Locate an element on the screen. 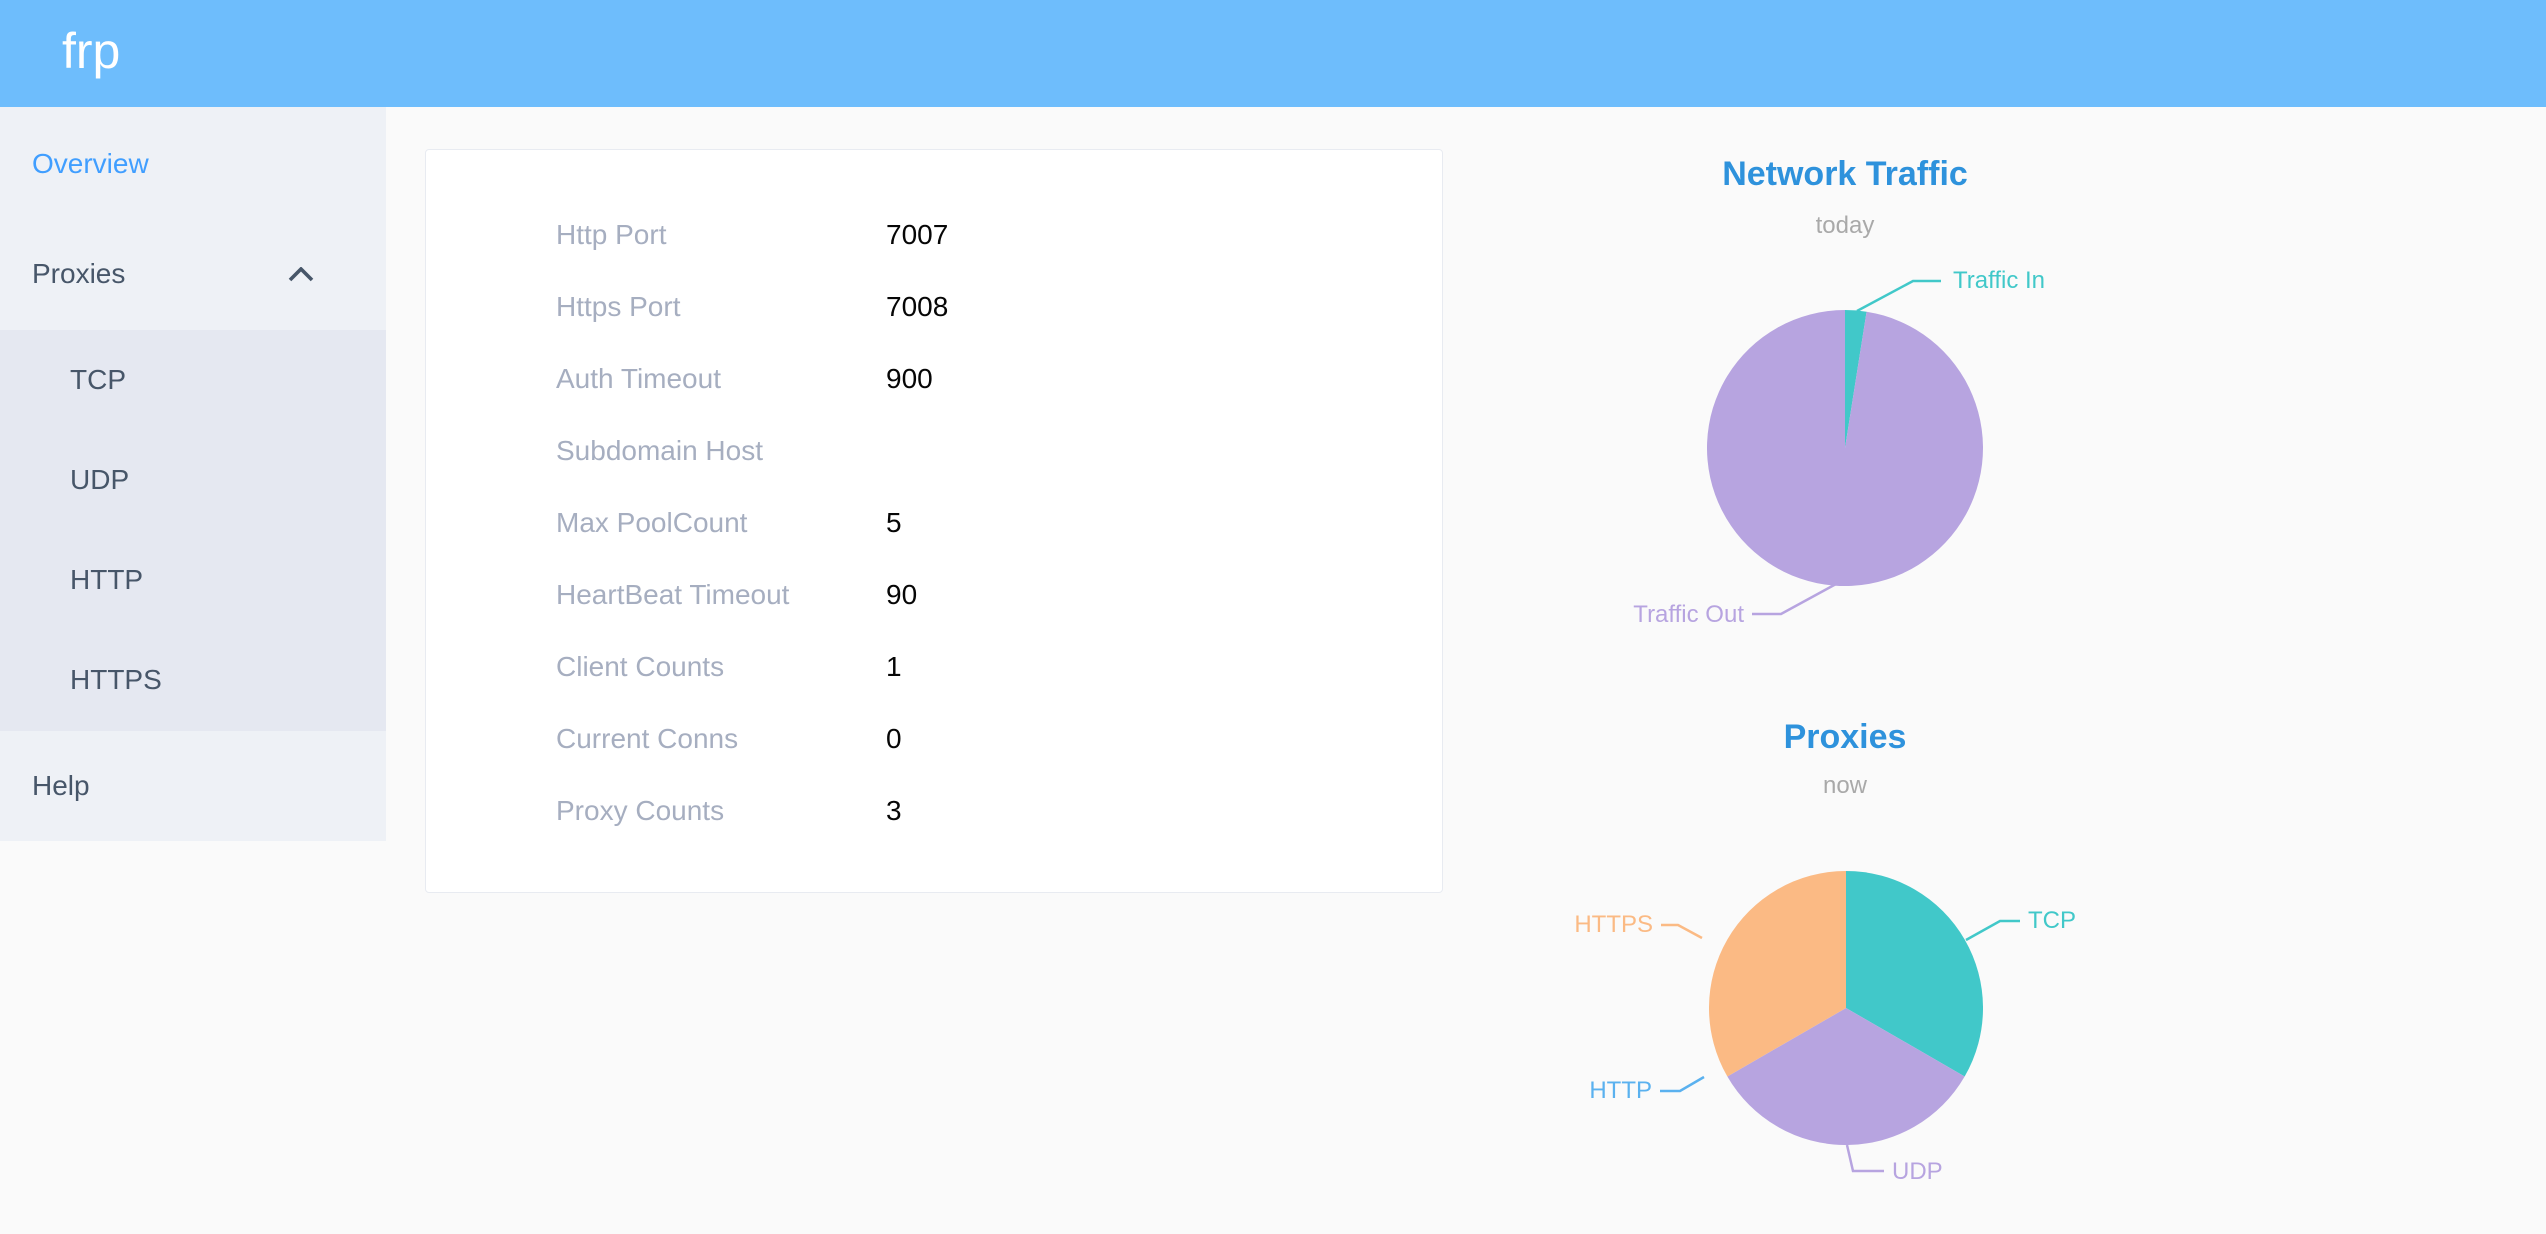 Image resolution: width=2546 pixels, height=1234 pixels. label-line-traffic-out is located at coordinates (1794, 599).